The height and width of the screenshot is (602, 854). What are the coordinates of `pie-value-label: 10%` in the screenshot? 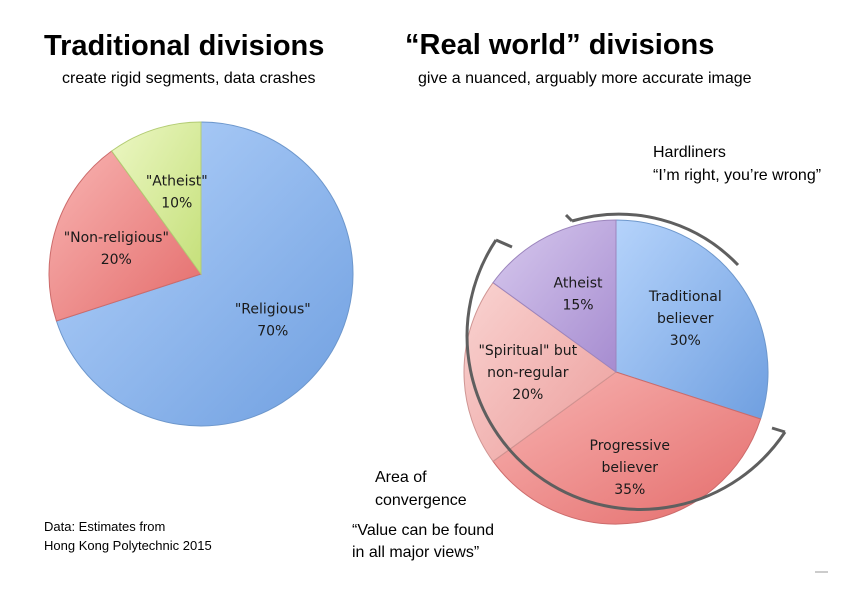 It's located at (176, 203).